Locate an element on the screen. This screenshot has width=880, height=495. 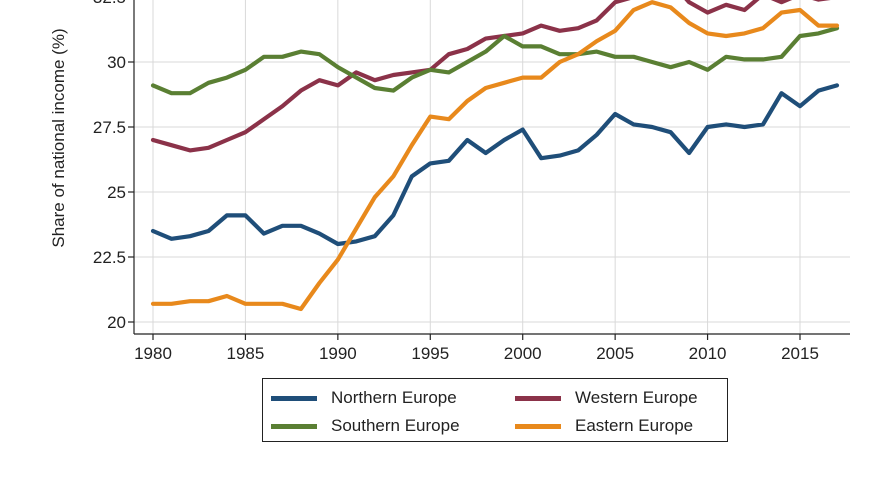
x-tick-label: 2000 is located at coordinates (523, 353).